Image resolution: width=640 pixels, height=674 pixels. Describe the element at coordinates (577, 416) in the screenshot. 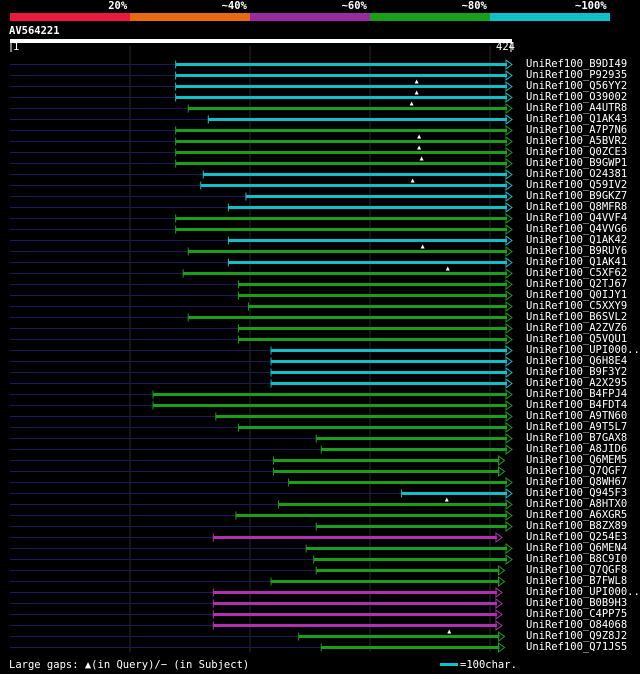

I see `hit-label: UniRef100_A9TN60` at that location.